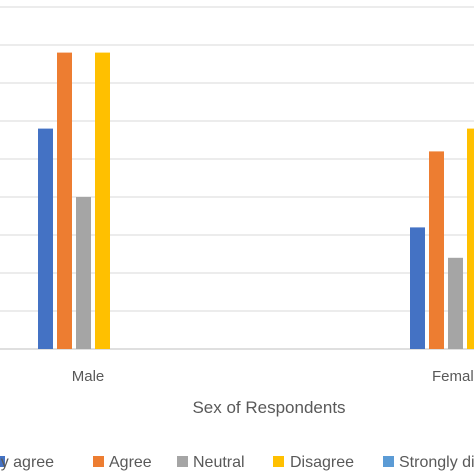  What do you see at coordinates (436, 462) in the screenshot?
I see `legend-label-strongly-disagree: Strongly disagree` at bounding box center [436, 462].